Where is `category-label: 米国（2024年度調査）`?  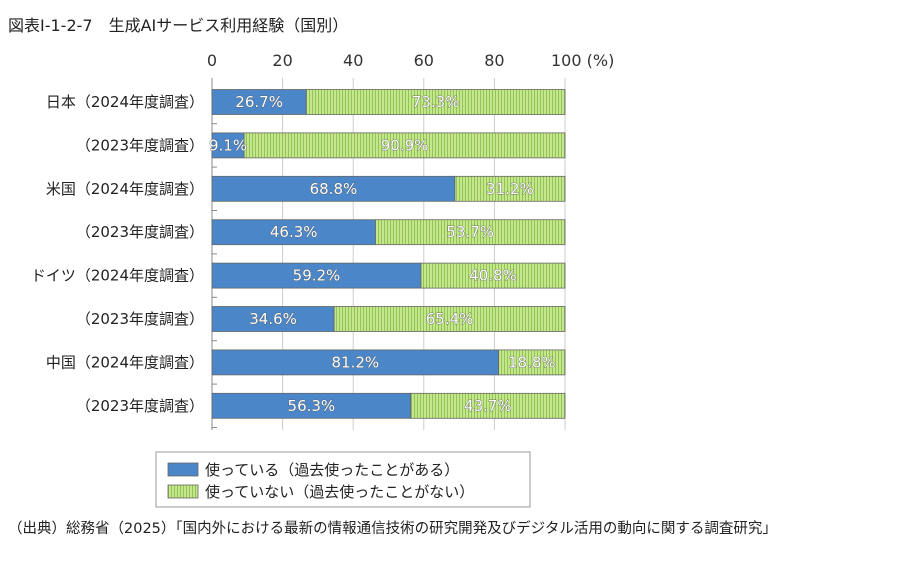
category-label: 米国（2024年度調査） is located at coordinates (125, 189).